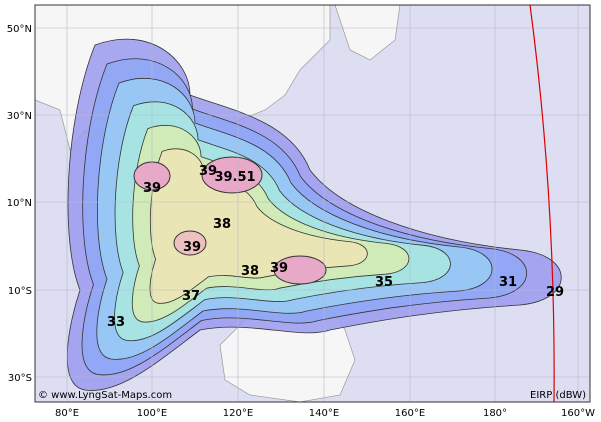 The image size is (601, 422). What do you see at coordinates (410, 413) in the screenshot?
I see `longitude-label: 160°E` at bounding box center [410, 413].